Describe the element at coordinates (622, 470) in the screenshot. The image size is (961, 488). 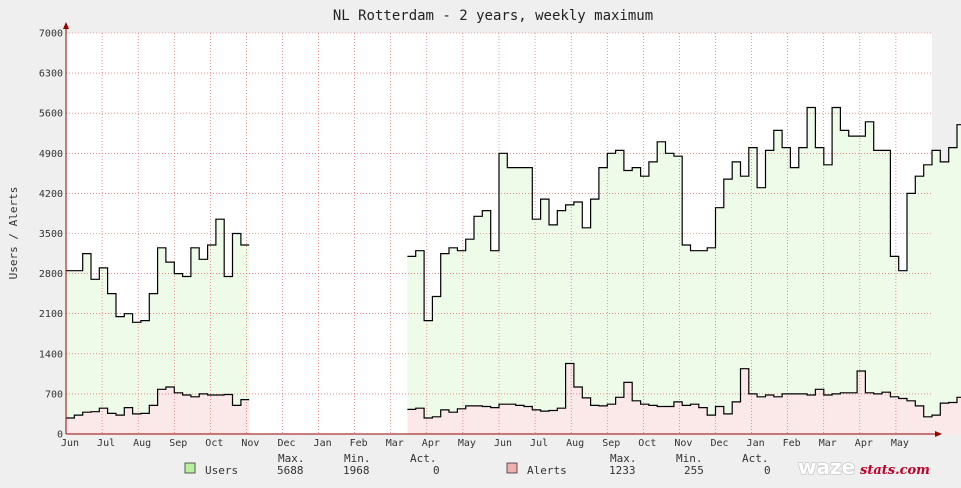
I see `alerts-max-value: 1233` at that location.